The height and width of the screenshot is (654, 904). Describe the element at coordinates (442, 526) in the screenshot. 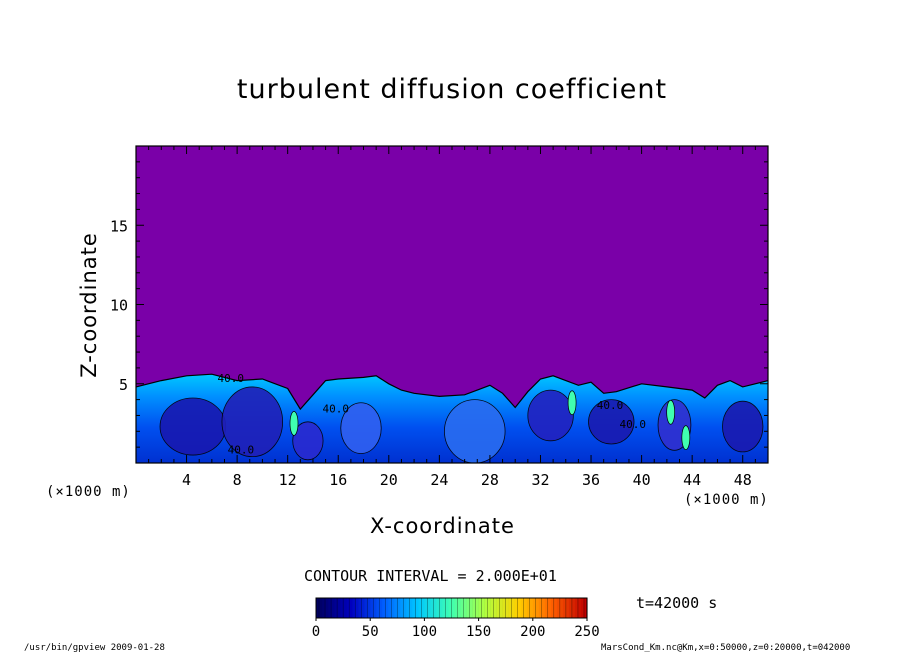

I see `x-axis-label: X-coordinate` at that location.